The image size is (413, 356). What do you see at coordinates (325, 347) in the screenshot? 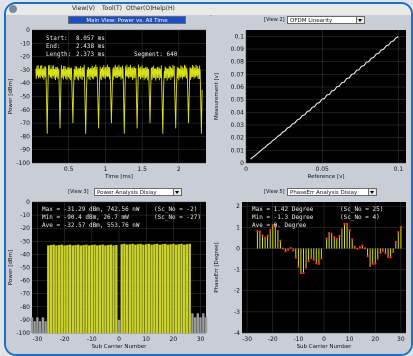
I see `x-axis-label: Sub Carrier Number` at bounding box center [325, 347].